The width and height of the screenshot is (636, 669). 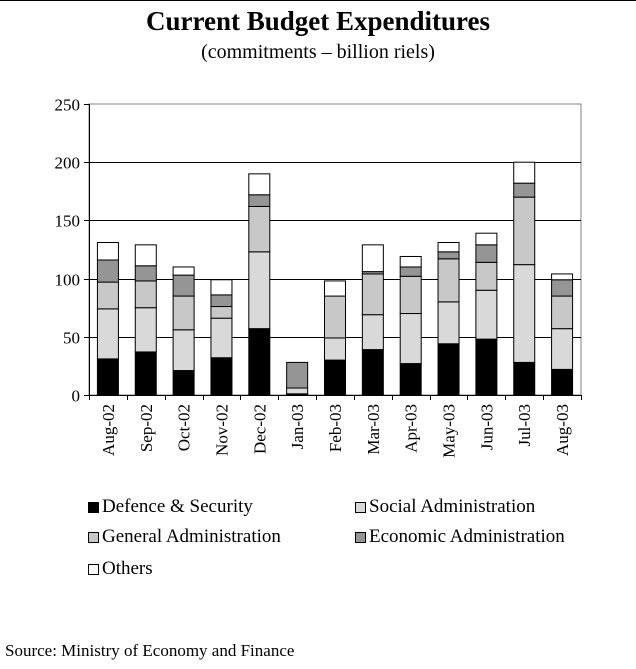 What do you see at coordinates (318, 52) in the screenshot?
I see `chart-subtitle: (commitments – billion riels)` at bounding box center [318, 52].